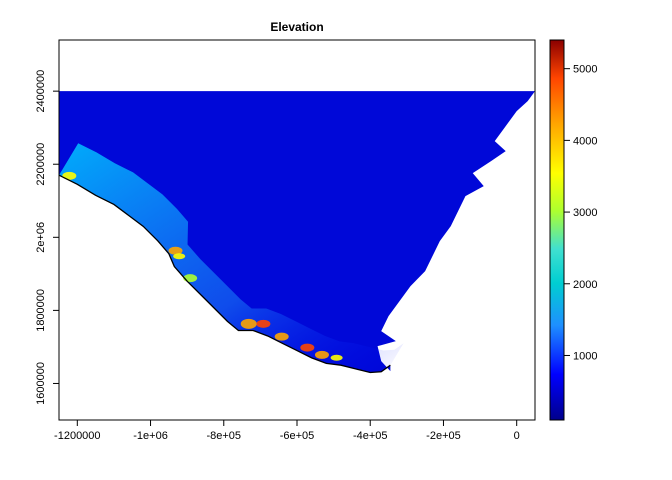  Describe the element at coordinates (47, 237) in the screenshot. I see `y-axis: 1600000 1800000 2e+06 2200000 2400000` at that location.